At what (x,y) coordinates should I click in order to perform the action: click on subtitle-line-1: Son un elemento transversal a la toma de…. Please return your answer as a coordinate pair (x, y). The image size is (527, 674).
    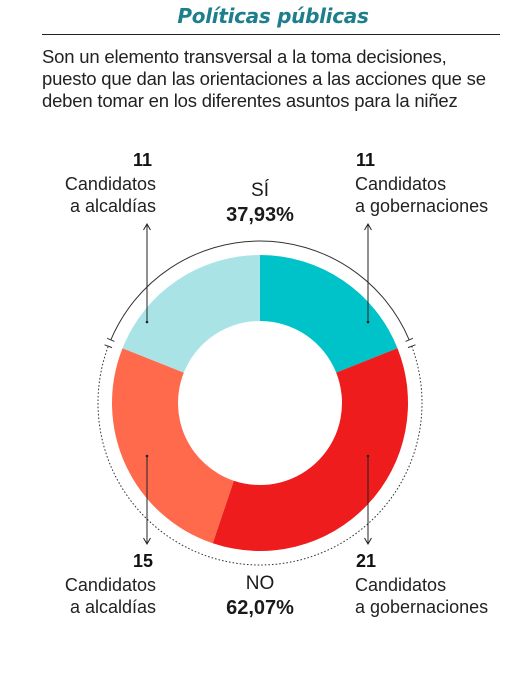
    Looking at the image, I should click on (244, 56).